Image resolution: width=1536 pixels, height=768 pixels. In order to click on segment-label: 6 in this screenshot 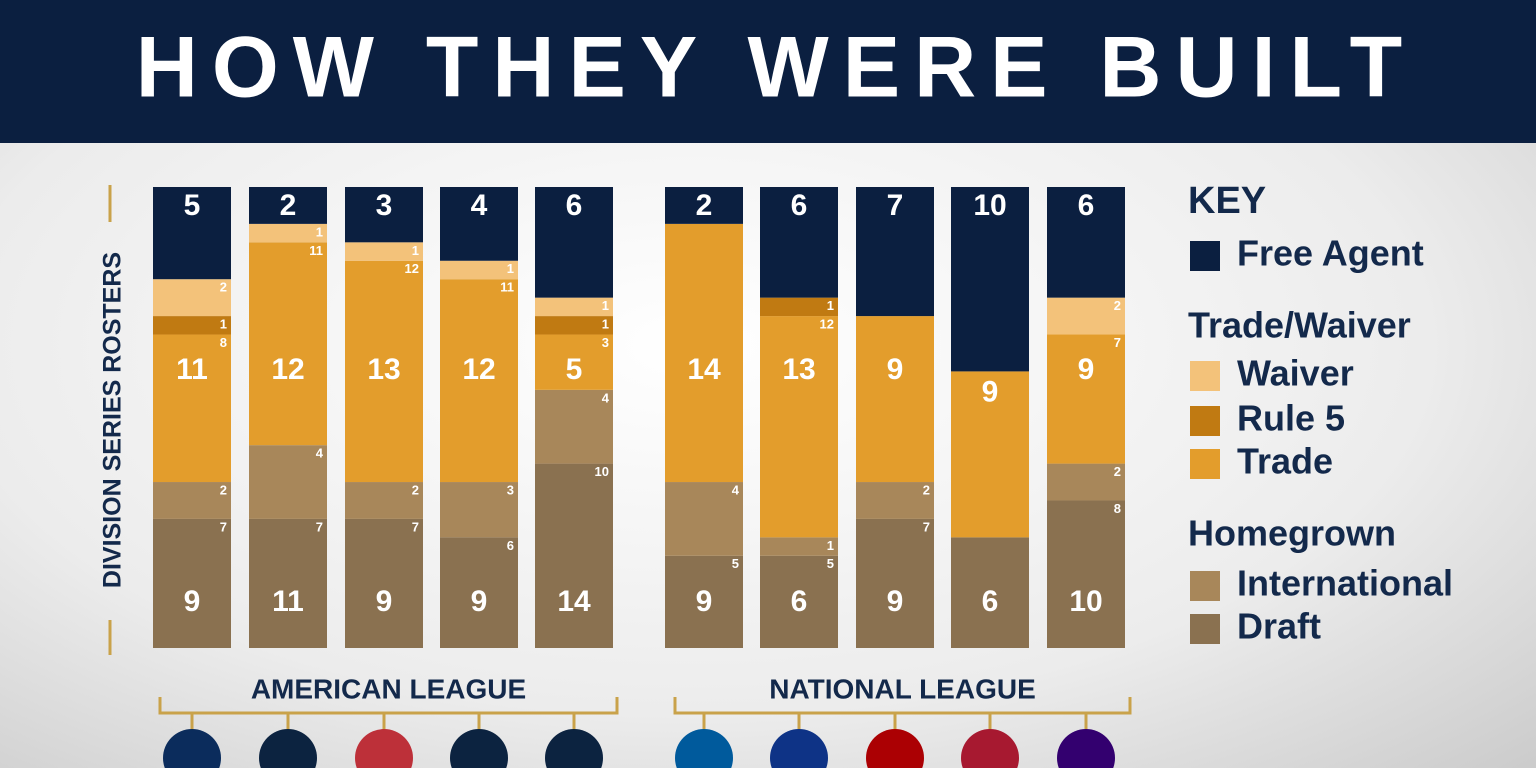, I will do `click(510, 545)`.